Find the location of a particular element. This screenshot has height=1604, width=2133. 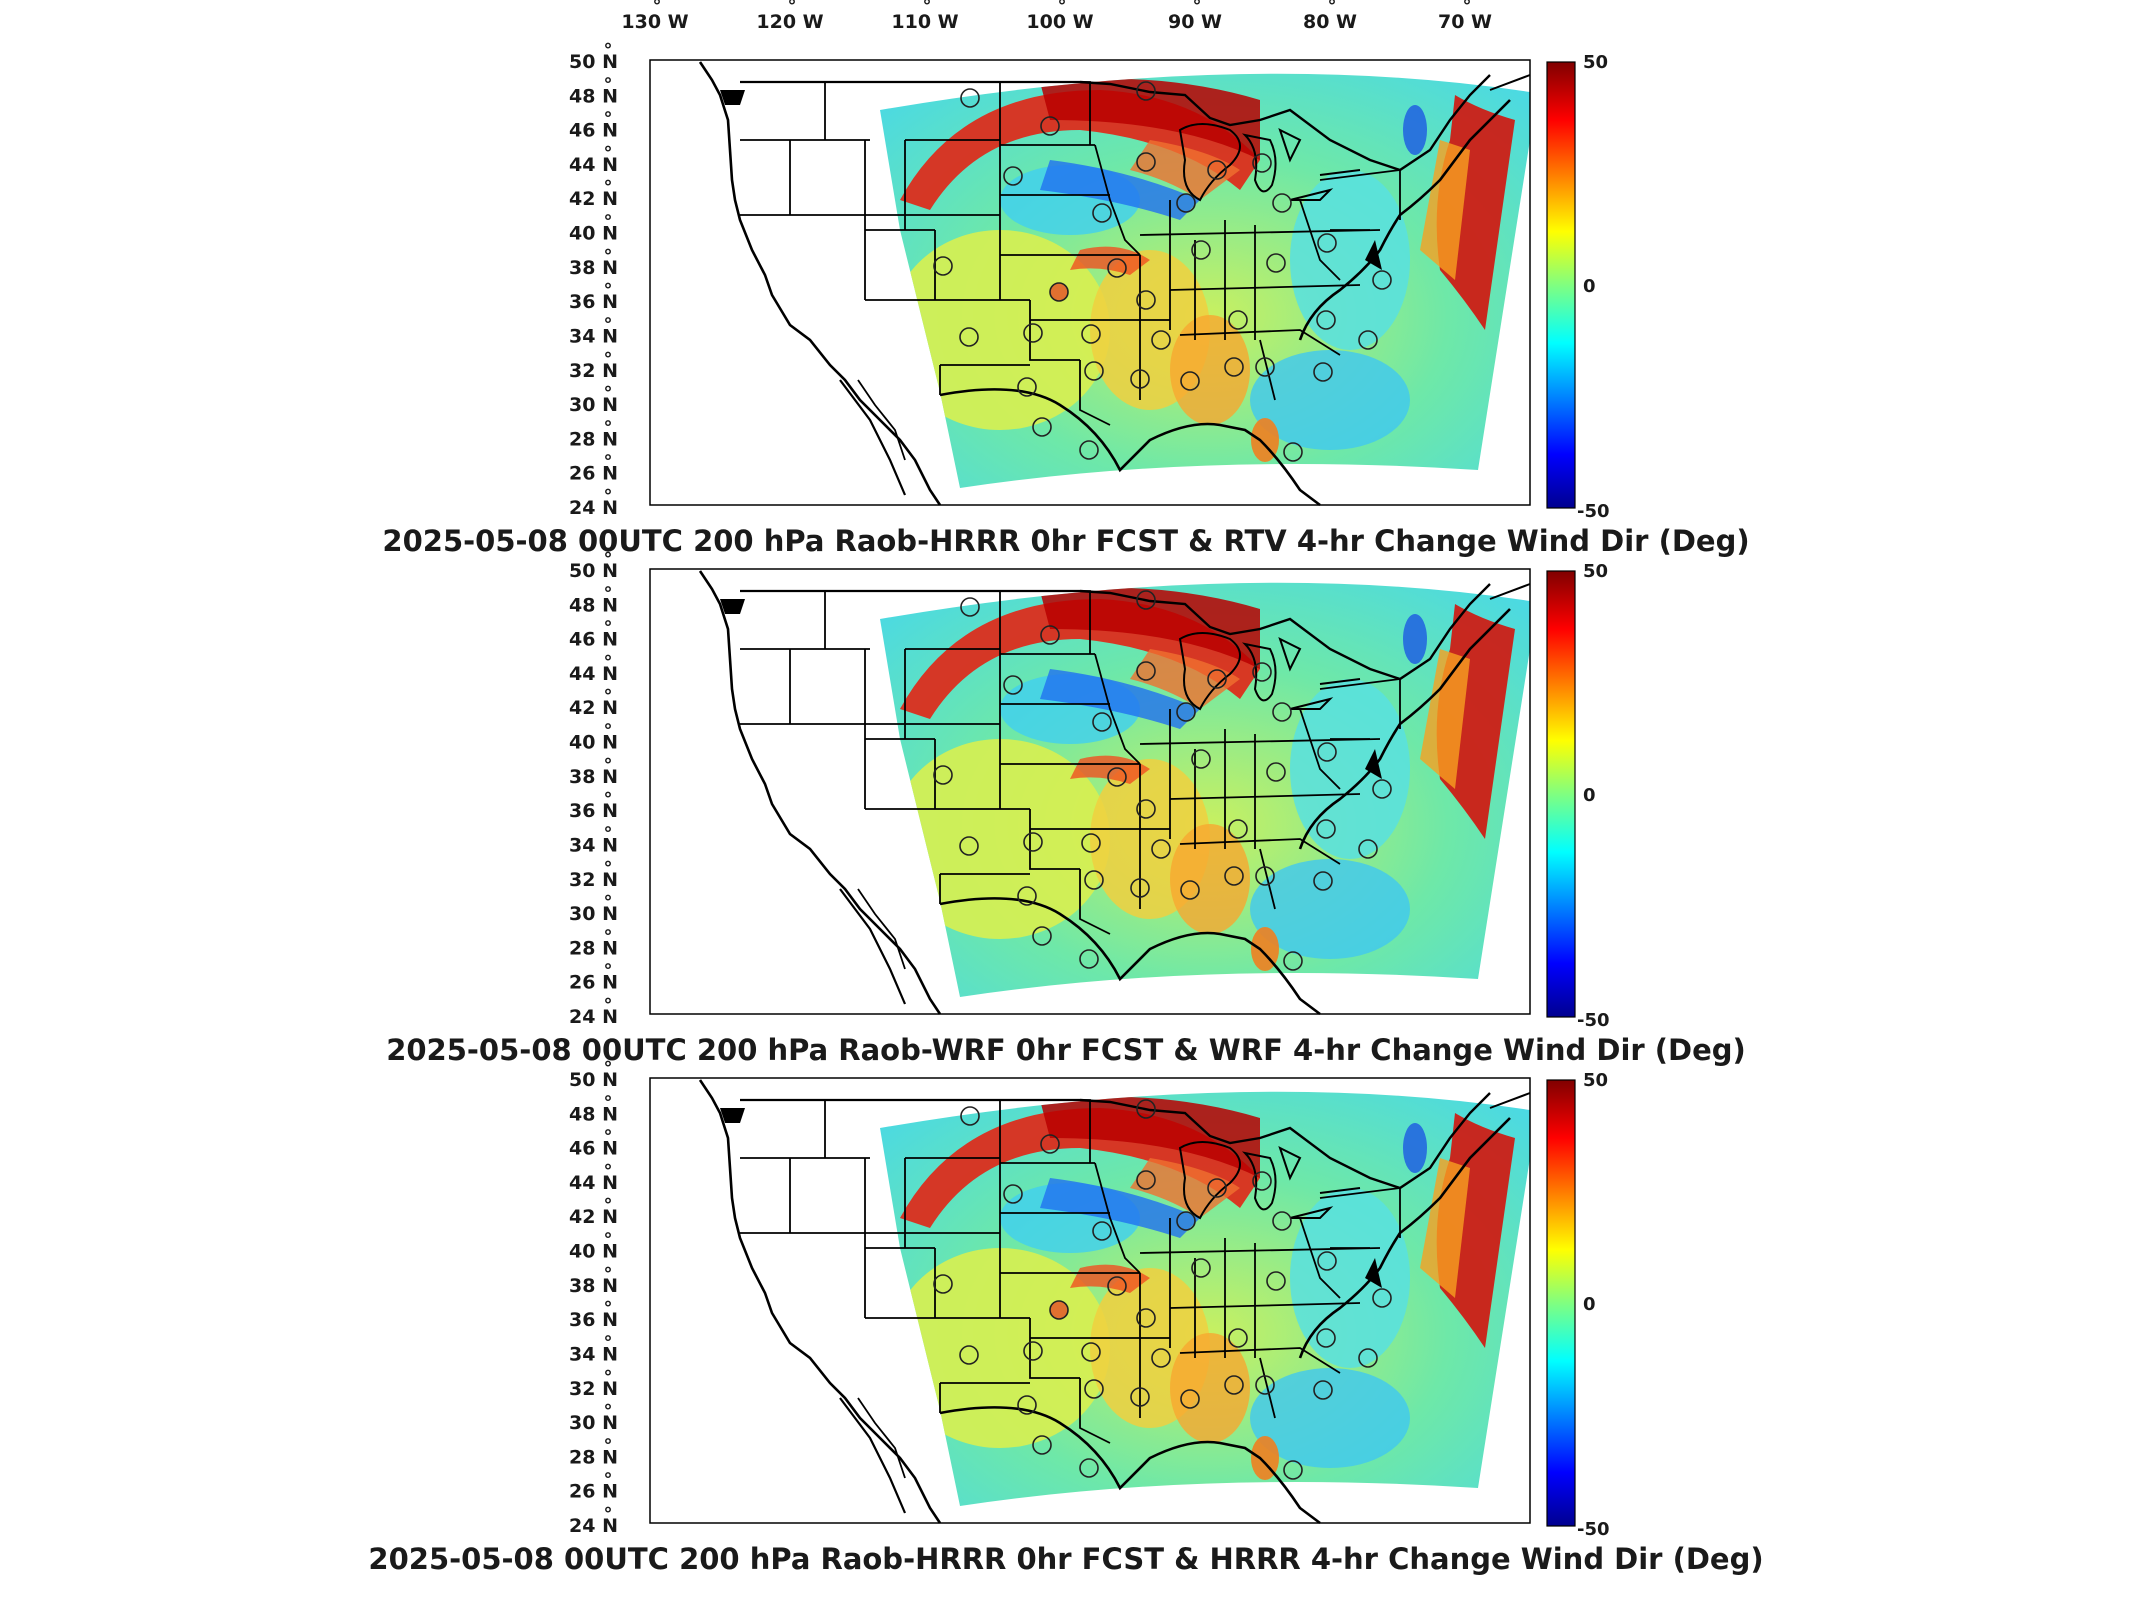

longitude-tick-label: 70 W is located at coordinates (1465, 22).